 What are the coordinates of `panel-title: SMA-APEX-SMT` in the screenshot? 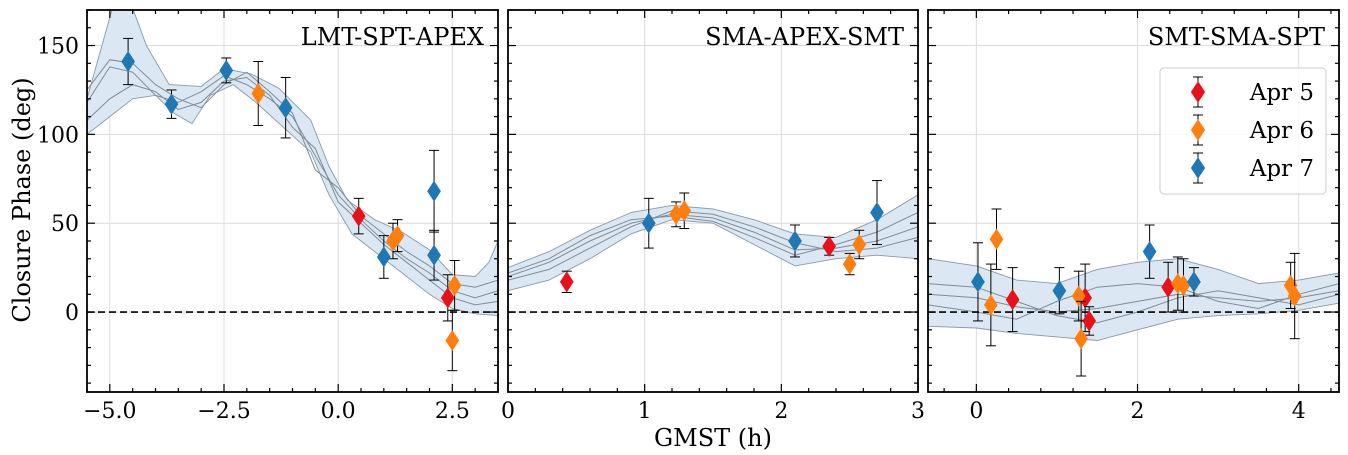 It's located at (804, 37).